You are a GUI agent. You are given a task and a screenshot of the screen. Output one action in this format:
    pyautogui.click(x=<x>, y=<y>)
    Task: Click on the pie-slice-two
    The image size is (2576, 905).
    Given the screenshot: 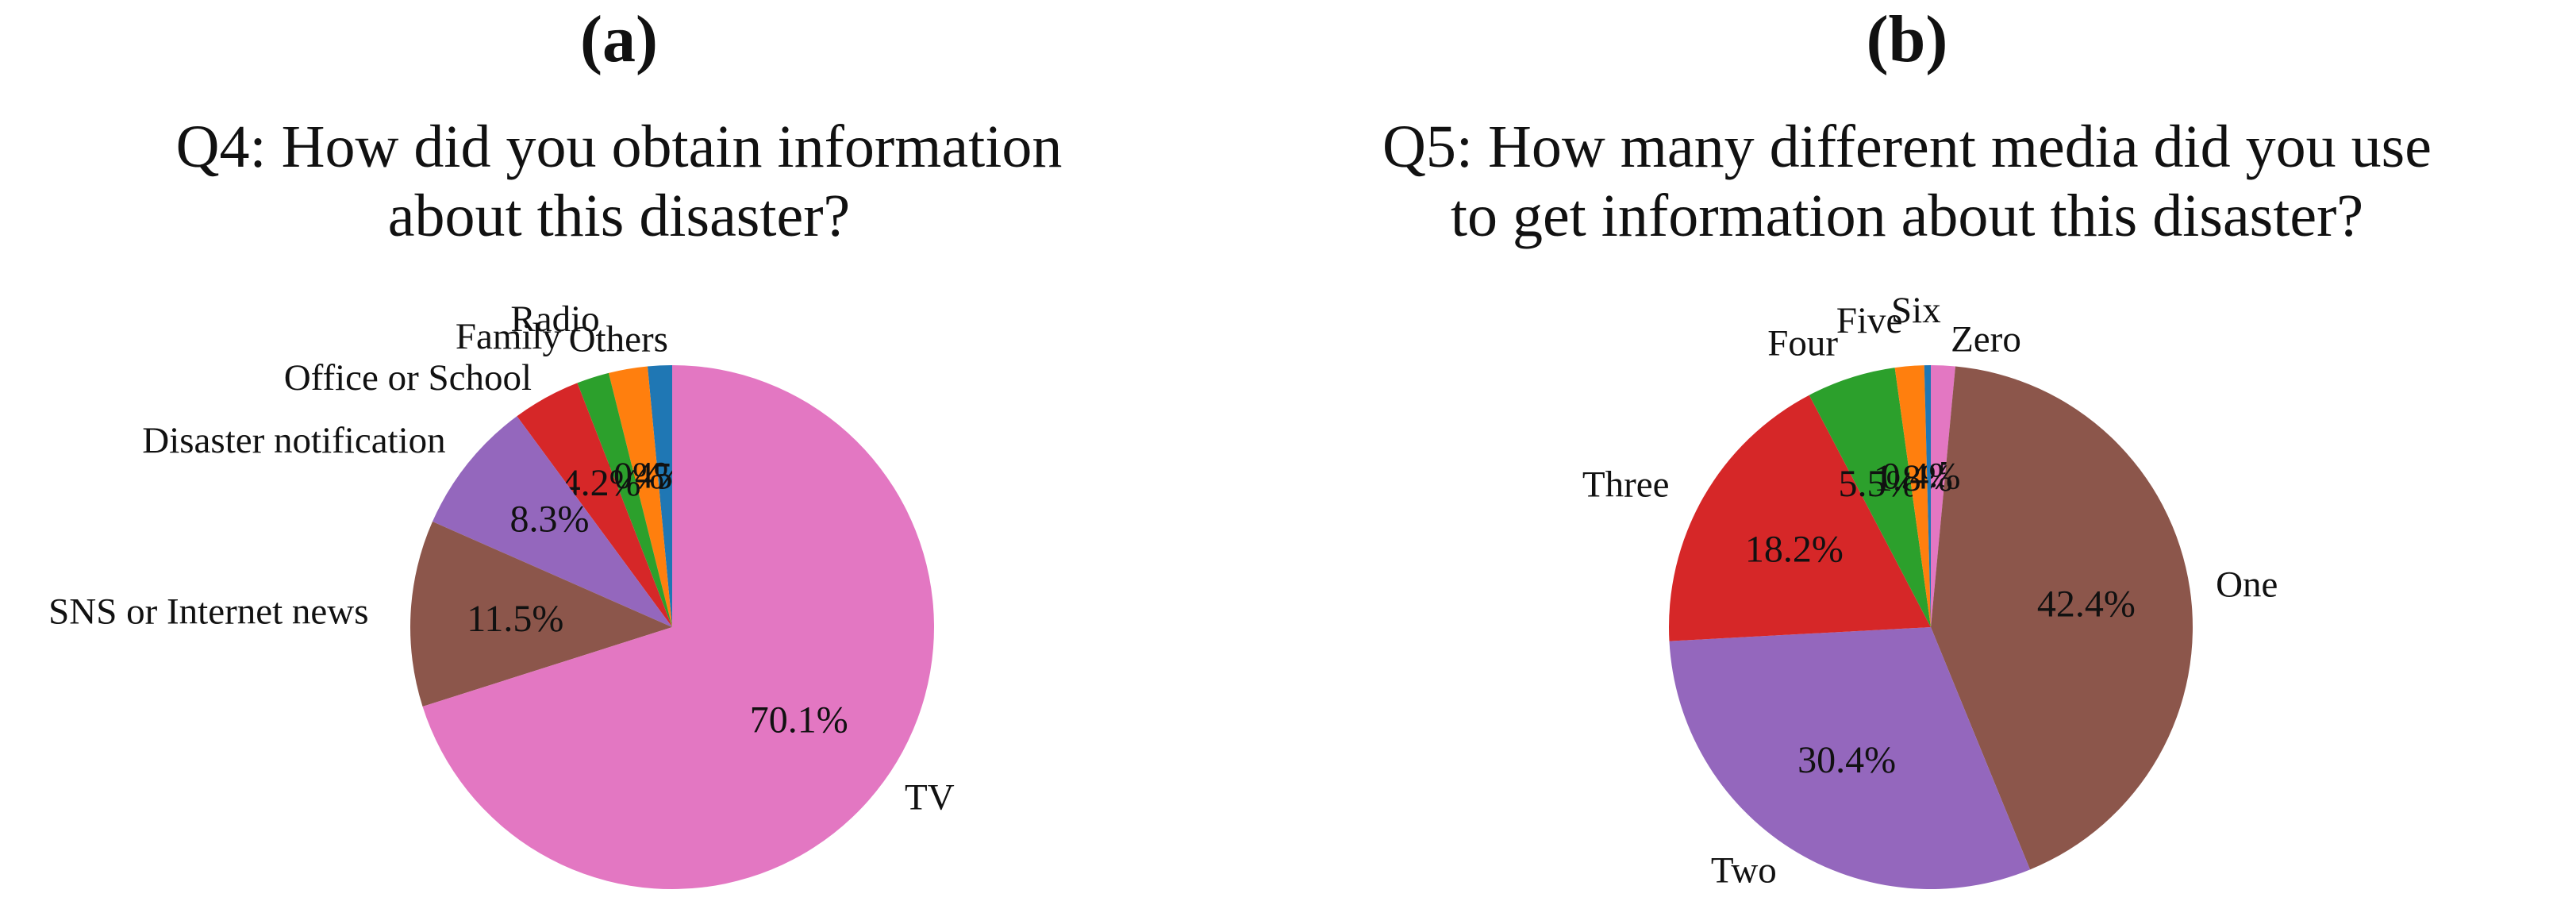 What is the action you would take?
    pyautogui.click(x=1850, y=758)
    